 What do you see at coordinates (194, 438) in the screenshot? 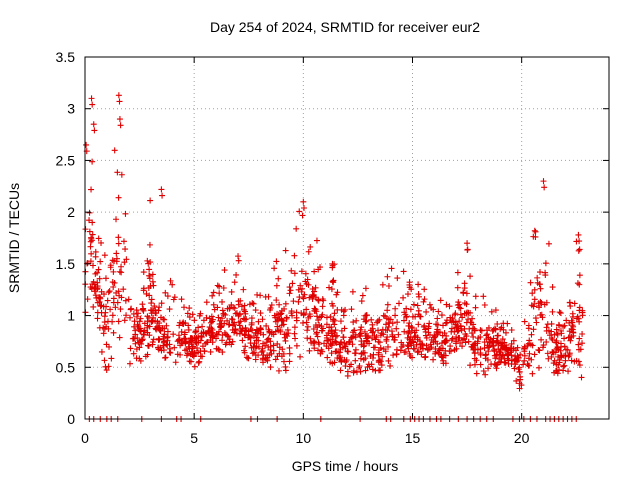
I see `x-tick-label: 5` at bounding box center [194, 438].